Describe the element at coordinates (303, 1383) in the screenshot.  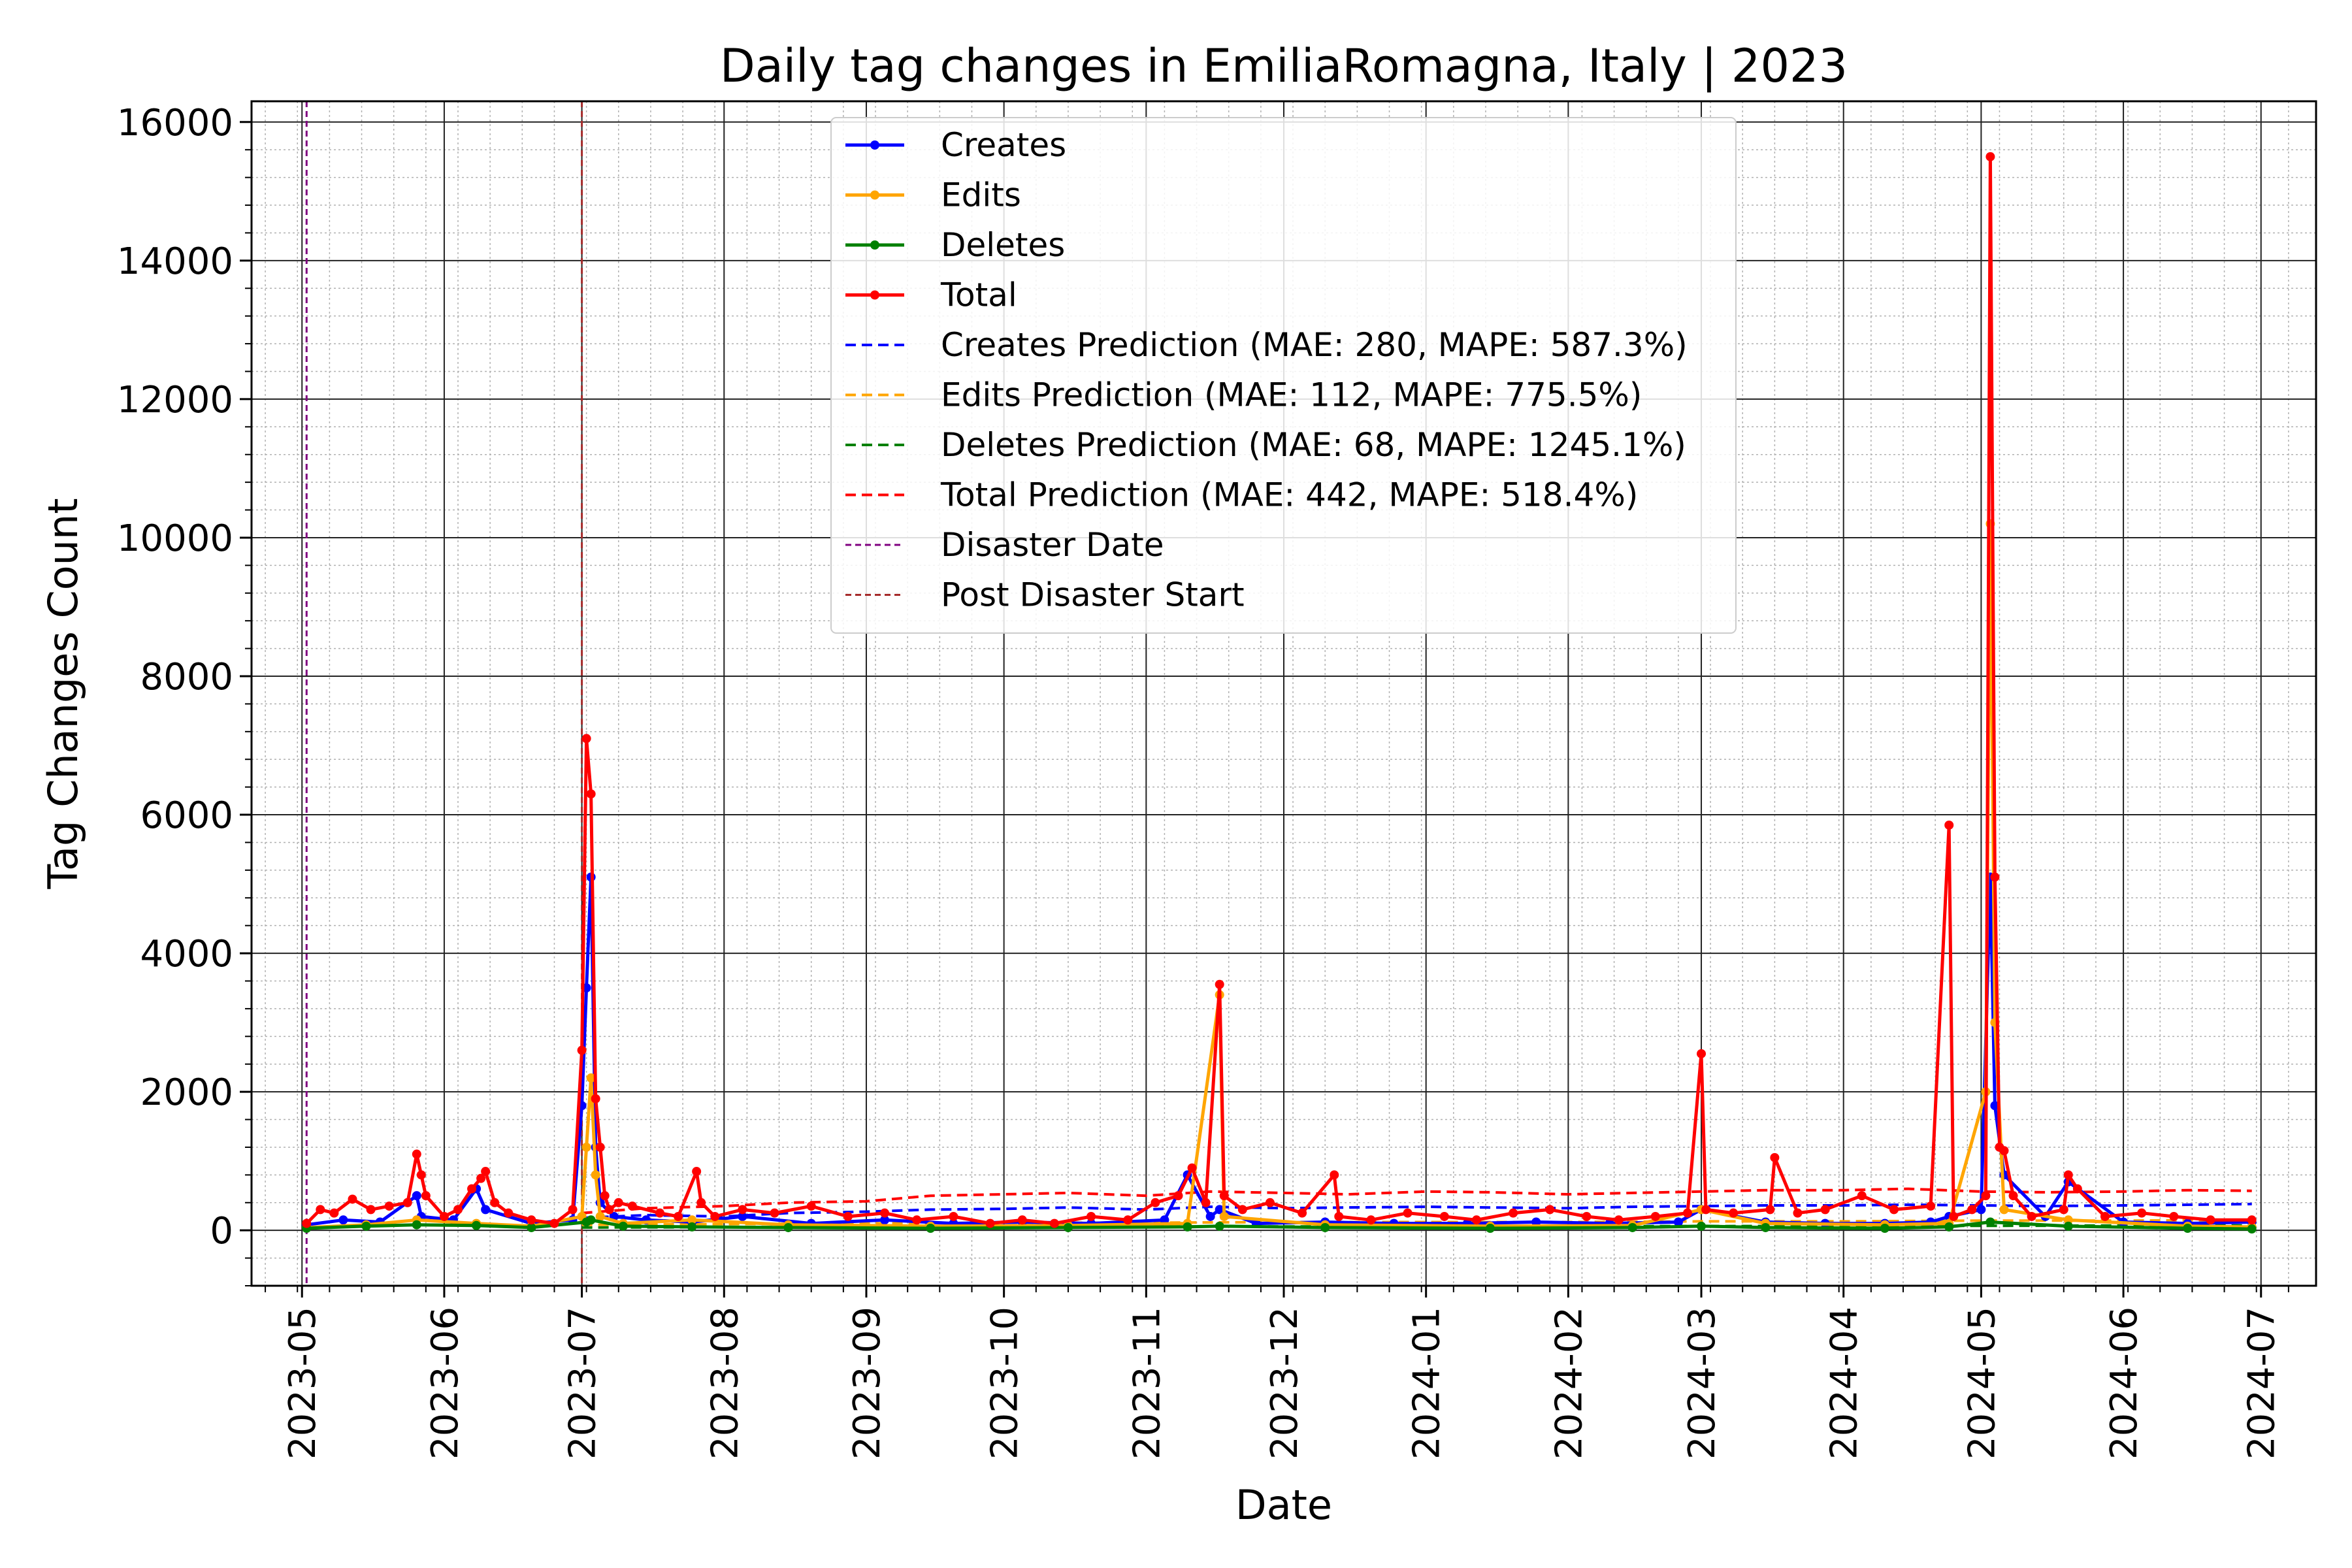
I see `x-tick-label: 2023-05` at that location.